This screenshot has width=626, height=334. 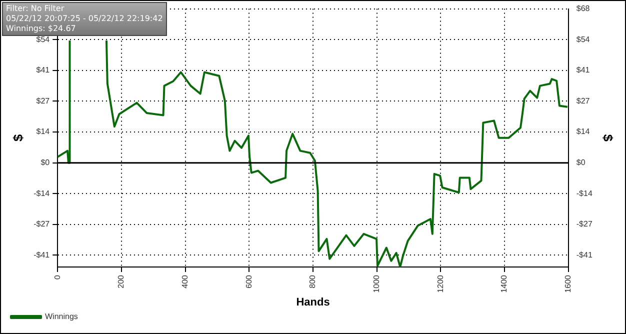 What do you see at coordinates (568, 283) in the screenshot?
I see `x-tick-label: 1600` at bounding box center [568, 283].